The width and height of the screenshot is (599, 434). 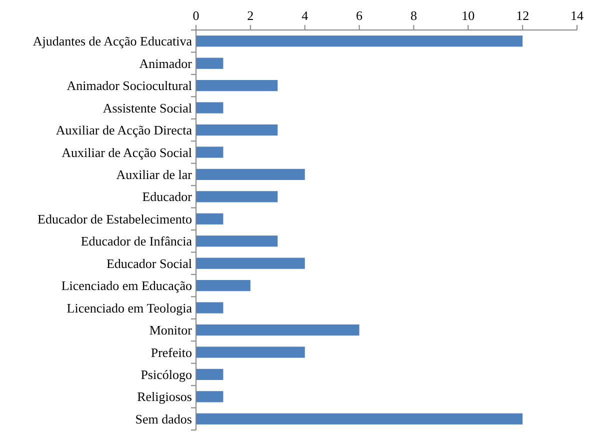 What do you see at coordinates (577, 15) in the screenshot?
I see `x-tick-label: 14` at bounding box center [577, 15].